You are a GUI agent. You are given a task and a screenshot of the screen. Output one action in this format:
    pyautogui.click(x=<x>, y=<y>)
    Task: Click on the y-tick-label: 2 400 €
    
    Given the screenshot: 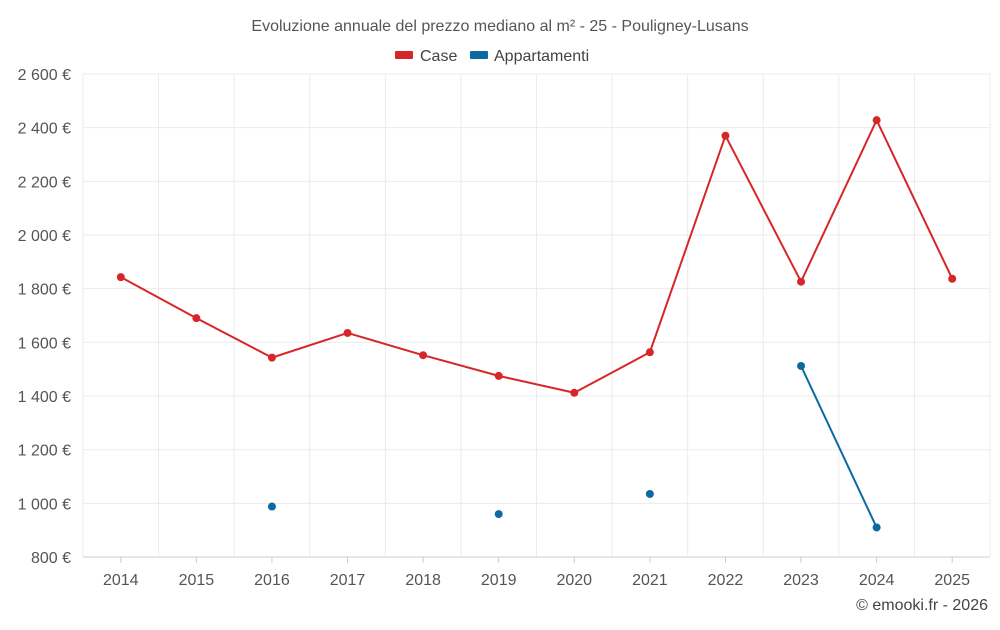 What is the action you would take?
    pyautogui.click(x=44, y=129)
    